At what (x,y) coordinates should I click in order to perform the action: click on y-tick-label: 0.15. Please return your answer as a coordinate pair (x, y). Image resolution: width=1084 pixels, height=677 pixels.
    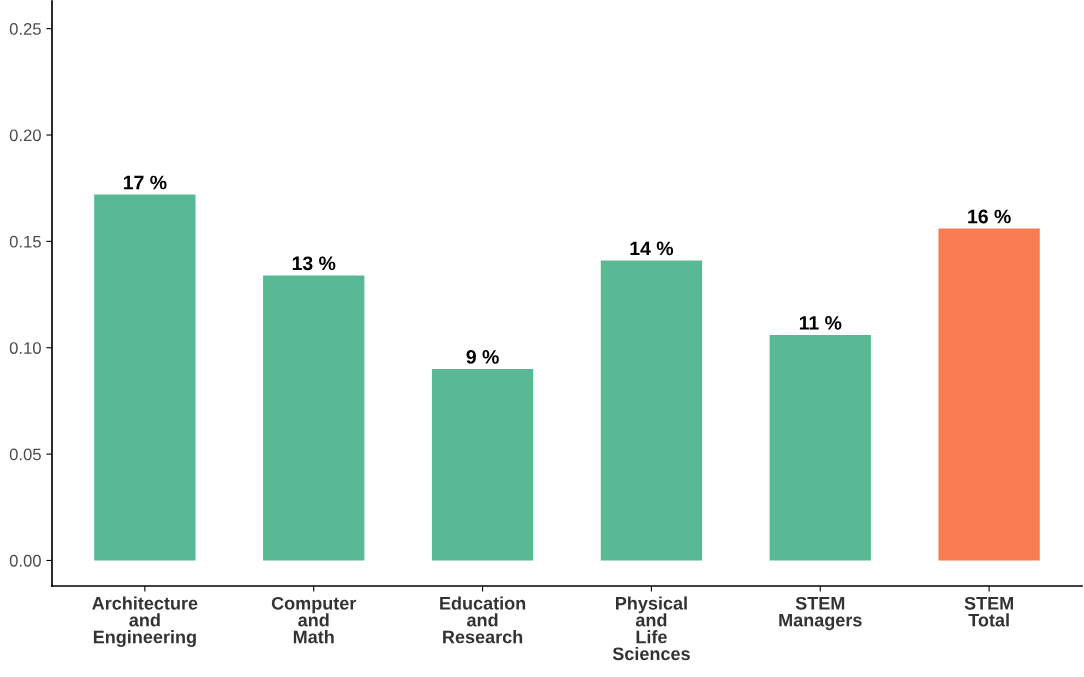
    Looking at the image, I should click on (25, 241).